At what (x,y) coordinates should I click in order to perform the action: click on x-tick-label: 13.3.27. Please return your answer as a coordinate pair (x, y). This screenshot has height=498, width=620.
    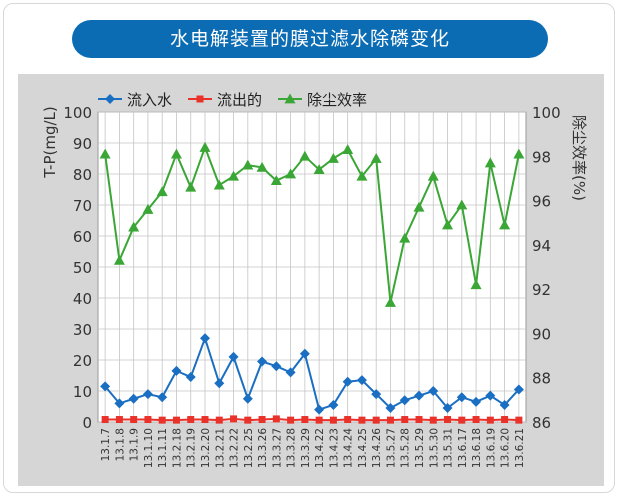
    Looking at the image, I should click on (277, 448).